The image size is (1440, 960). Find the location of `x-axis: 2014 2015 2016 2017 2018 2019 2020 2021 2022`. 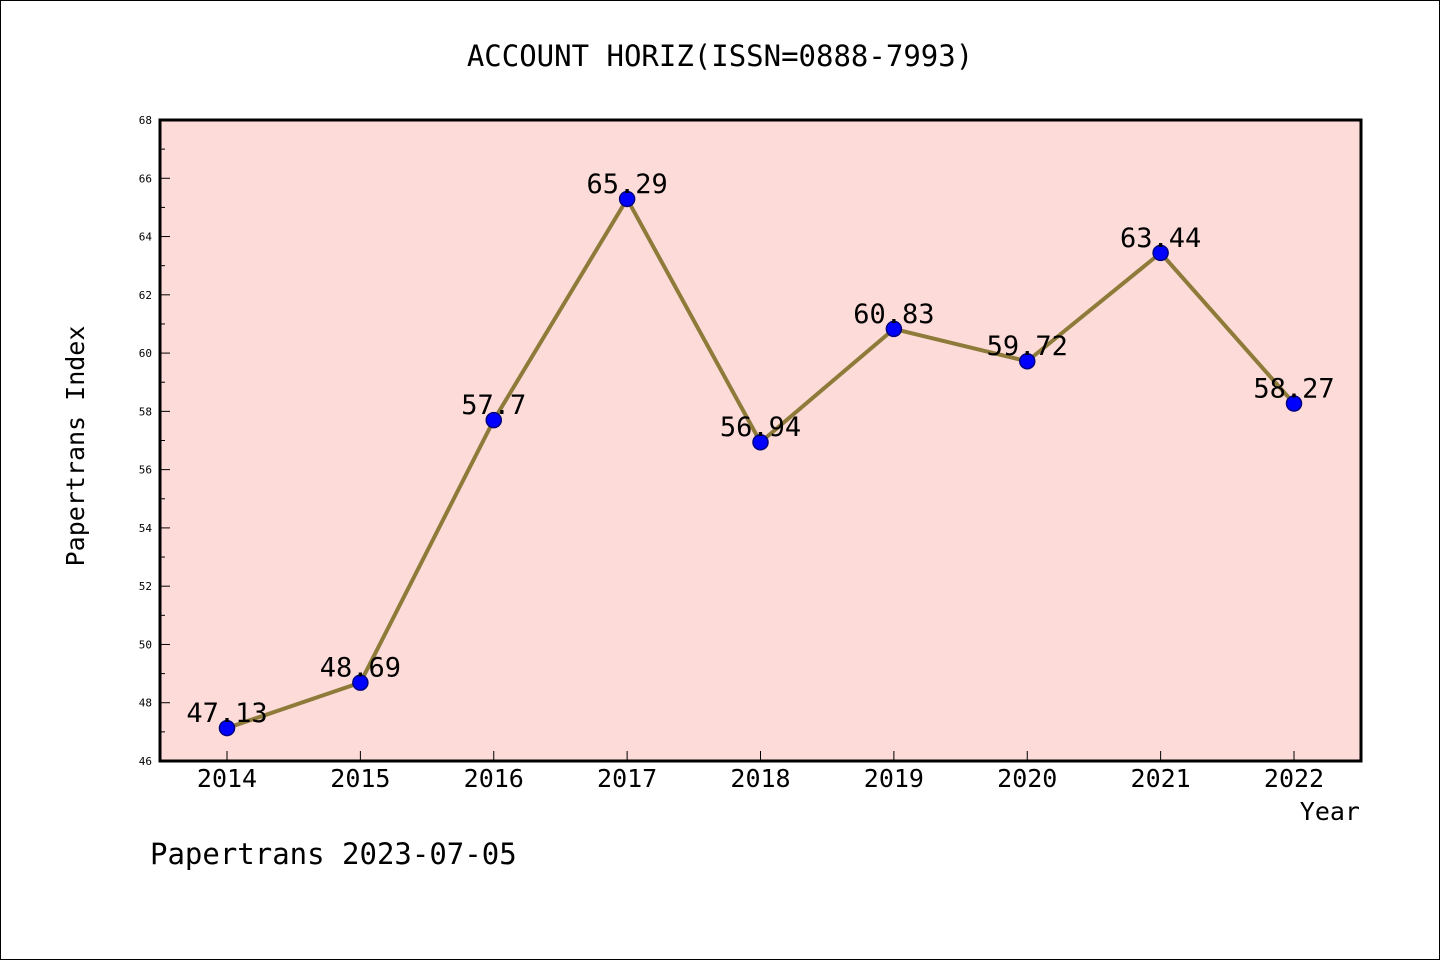

x-axis: 2014 2015 2016 2017 2018 2019 2020 2021 2022 is located at coordinates (760, 772).